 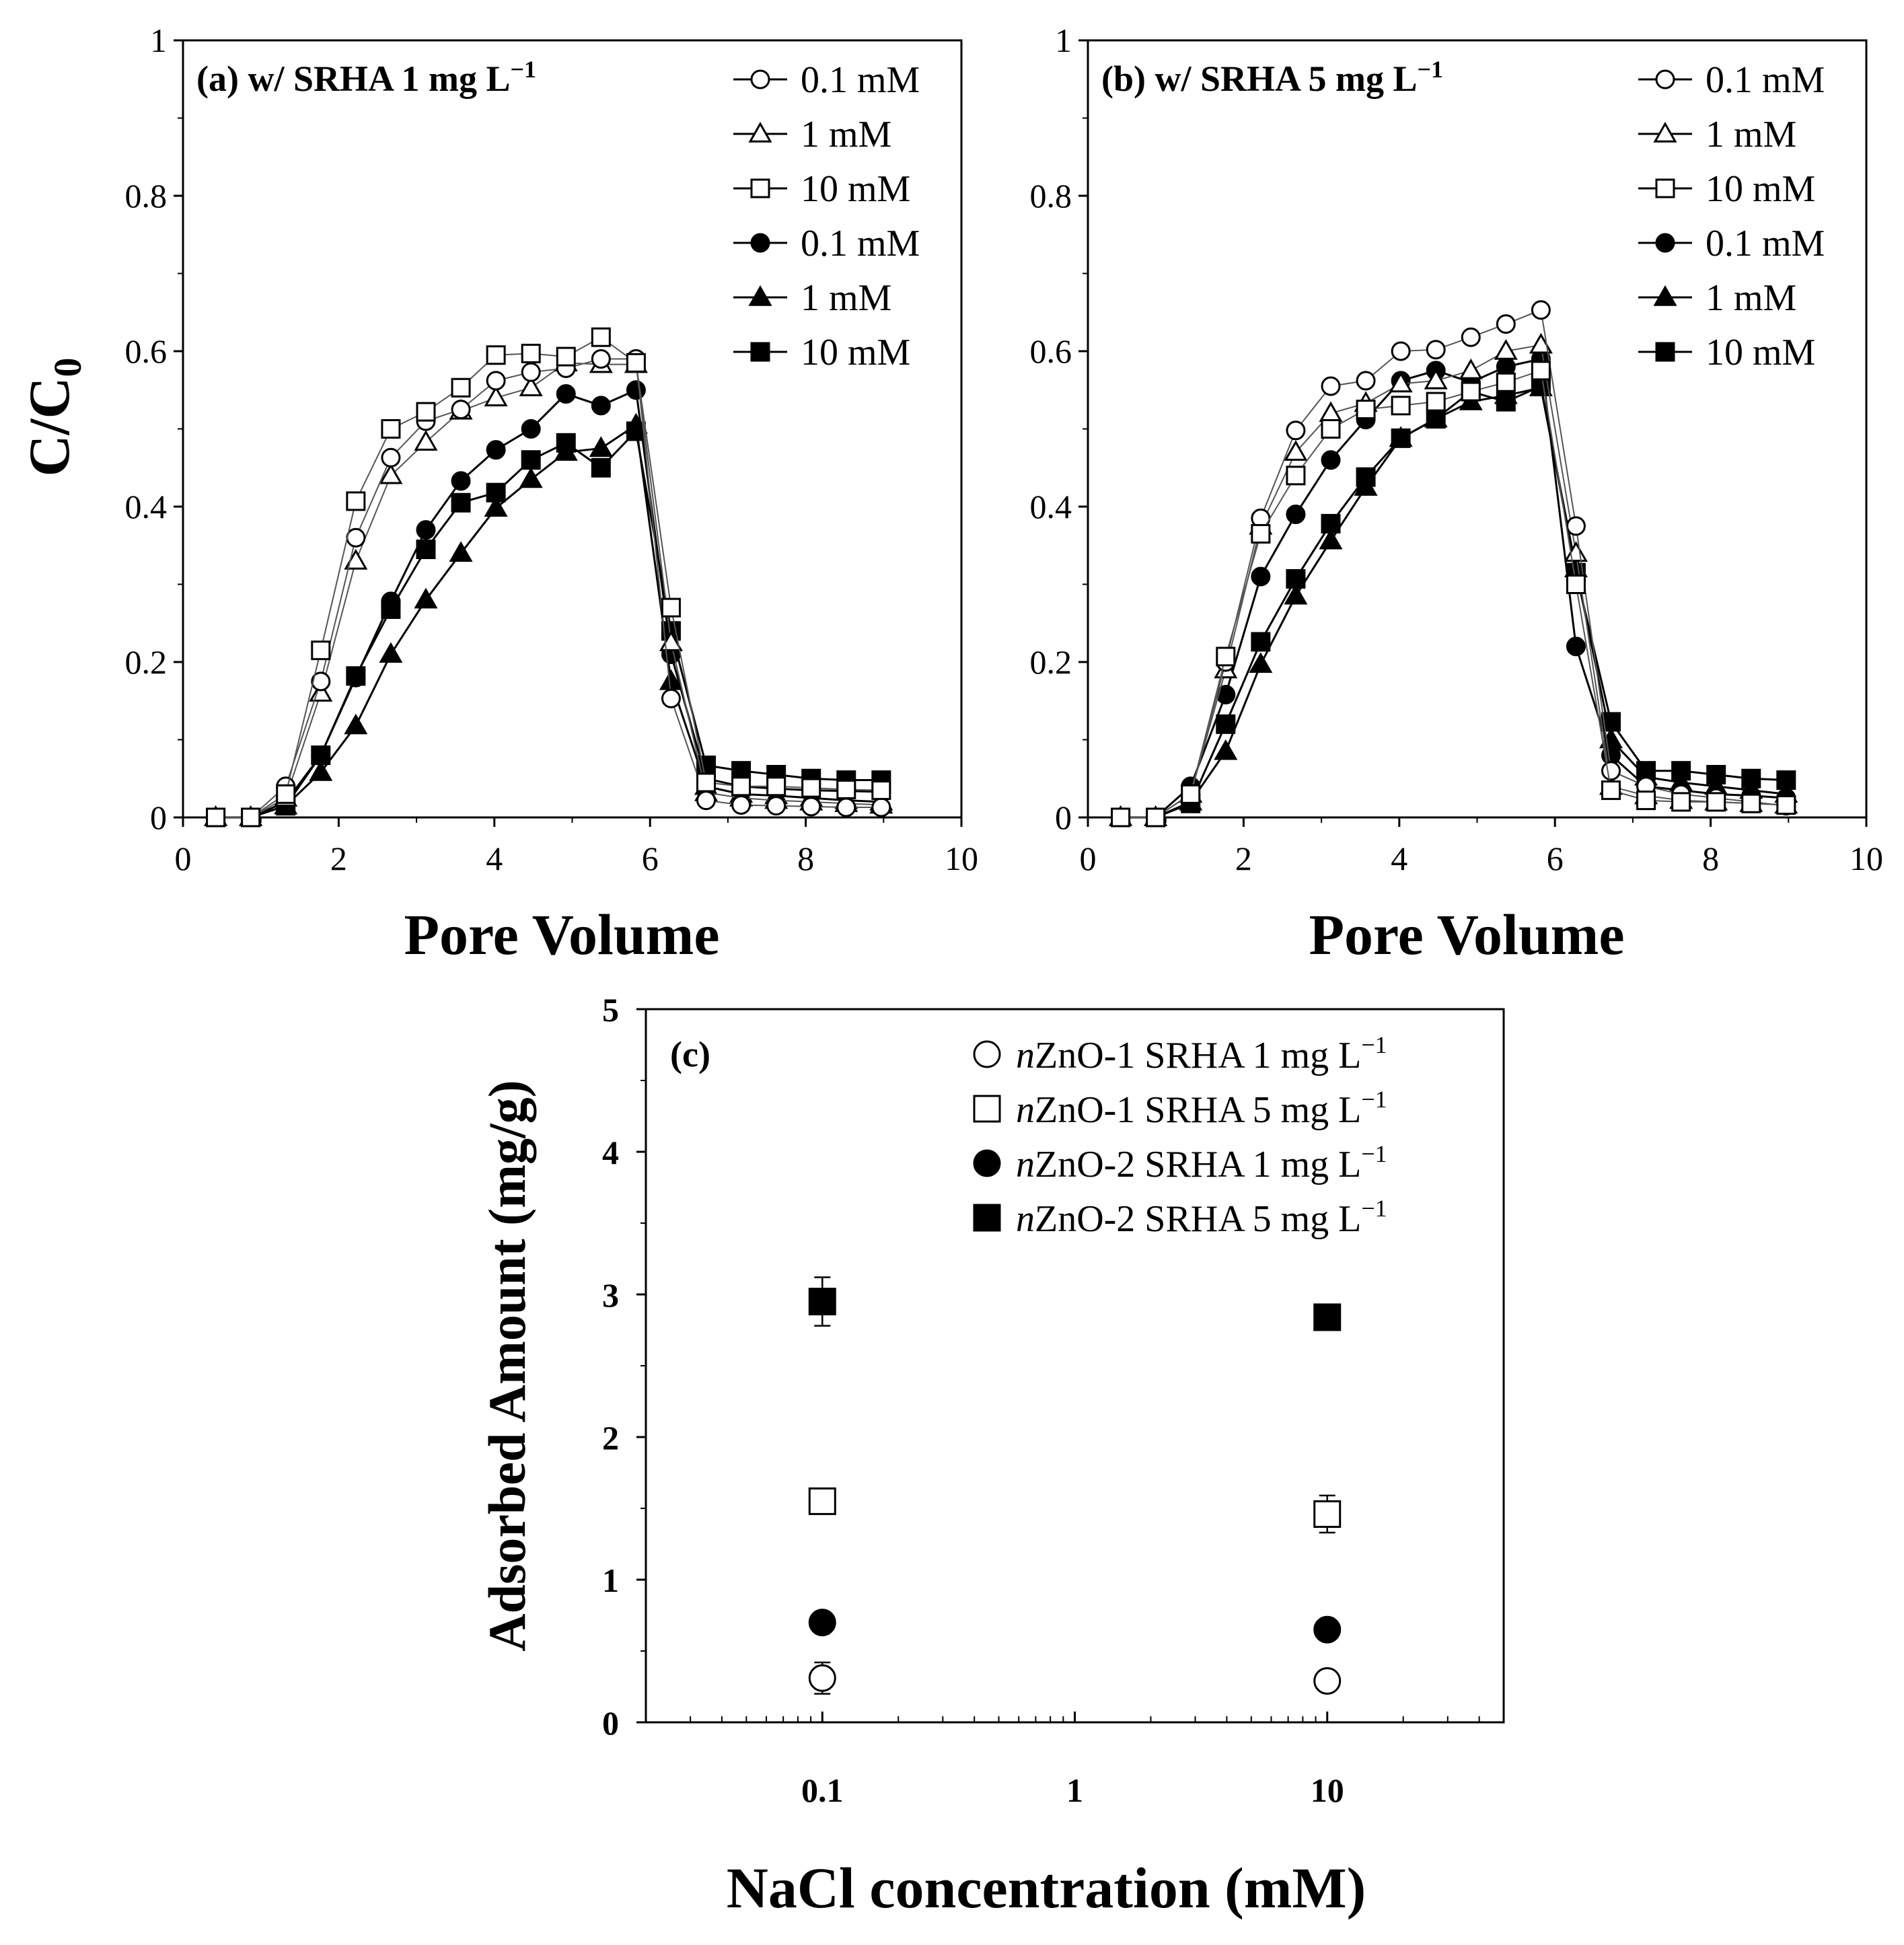 I want to click on legend-label: 0.1 mM, so click(x=1765, y=244).